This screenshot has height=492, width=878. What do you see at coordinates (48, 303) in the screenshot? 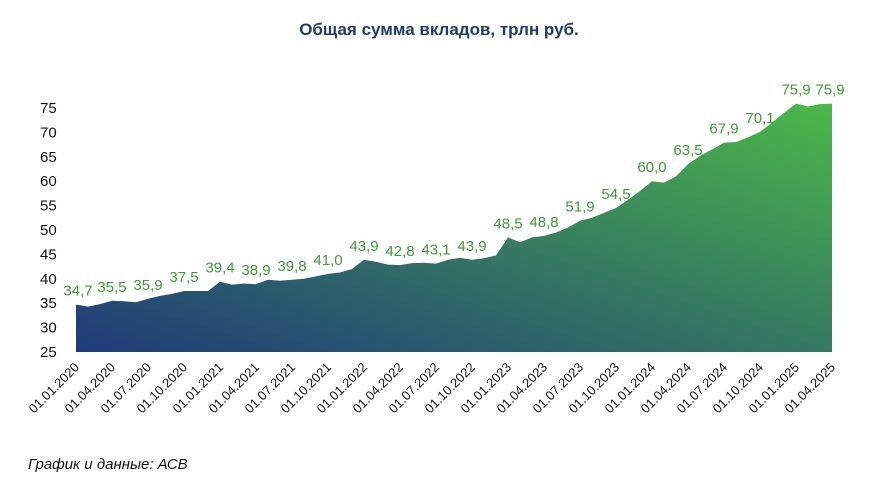
I see `y-tick-label: 35` at bounding box center [48, 303].